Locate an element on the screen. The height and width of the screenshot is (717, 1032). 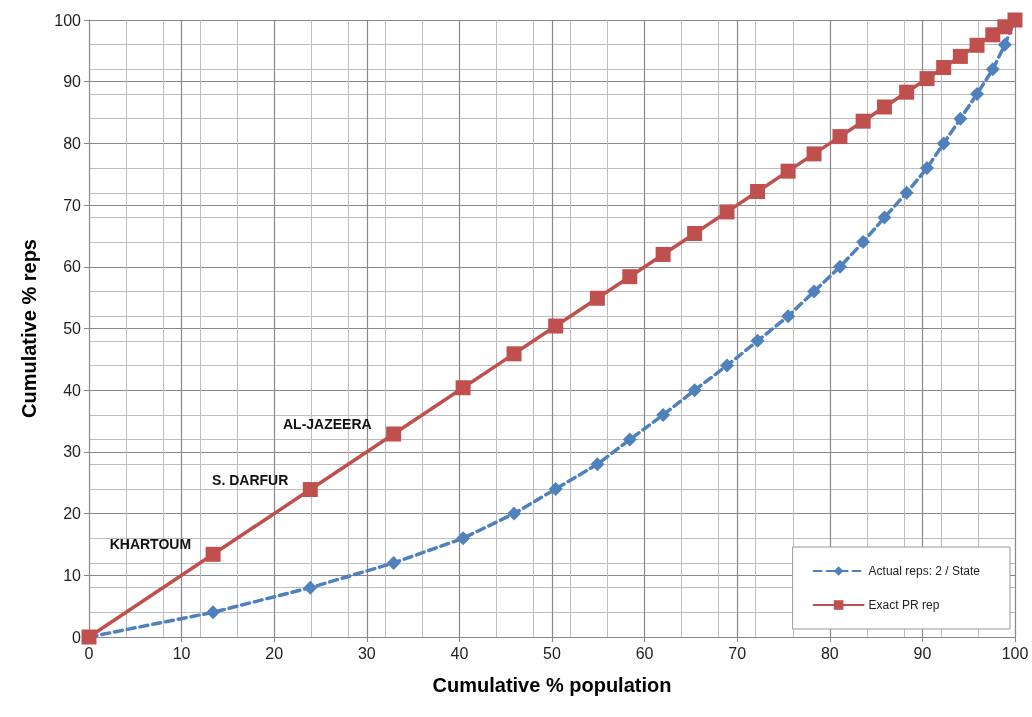
y-tick-label: 20 is located at coordinates (72, 514).